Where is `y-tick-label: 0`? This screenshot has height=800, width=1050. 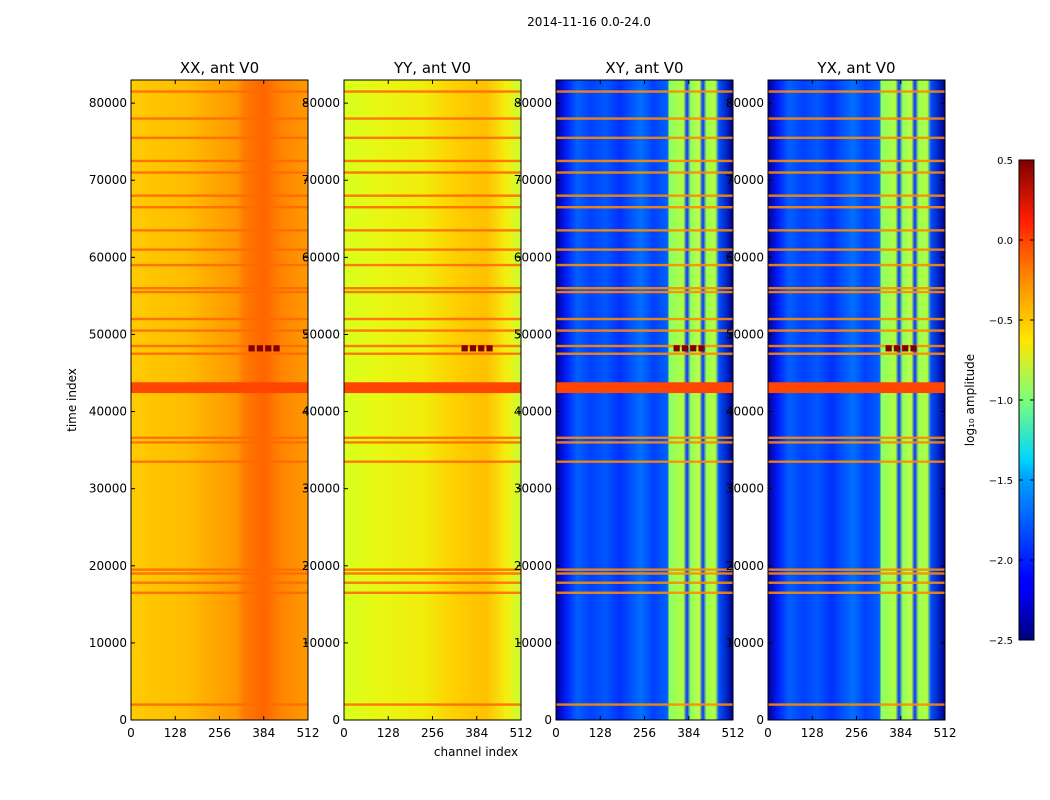
y-tick-label: 0 is located at coordinates (548, 720).